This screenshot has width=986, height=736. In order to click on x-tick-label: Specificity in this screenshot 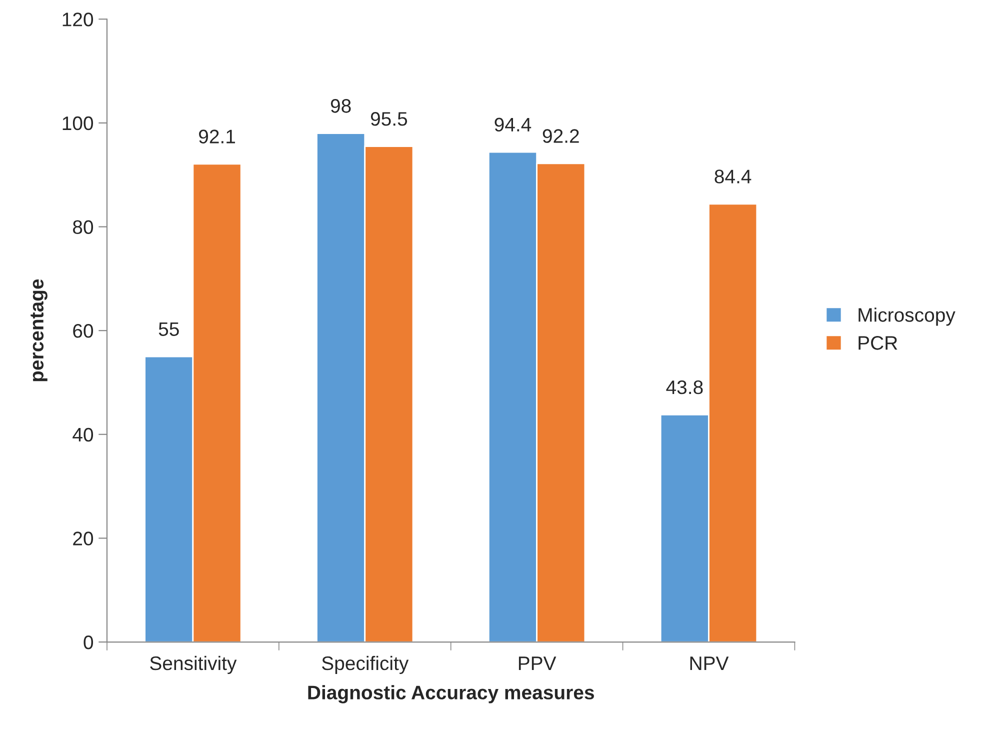, I will do `click(365, 665)`.